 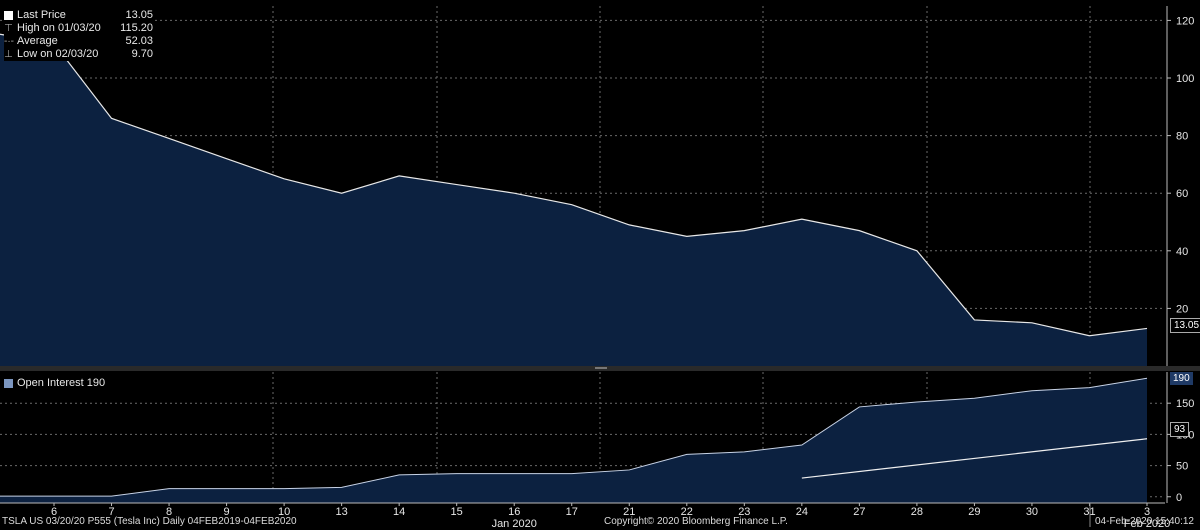 I want to click on legend-row-low: ⊥ Low on 02/03/20 9.70, so click(x=78, y=54).